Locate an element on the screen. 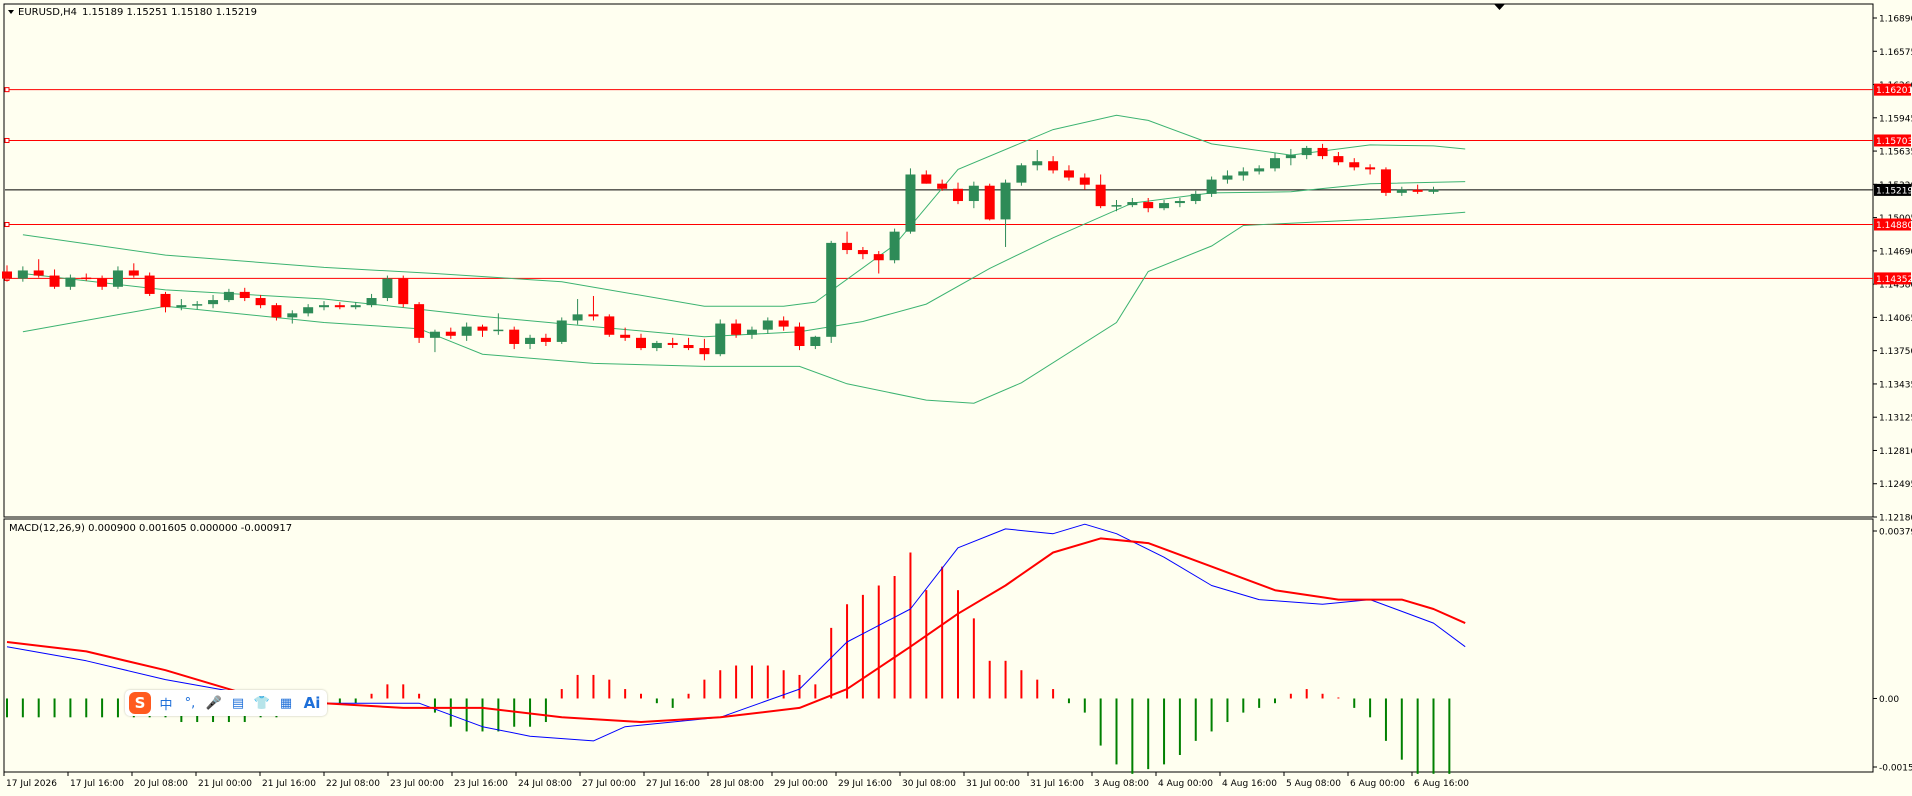 The height and width of the screenshot is (796, 1912). microphone-icon: 🎤 is located at coordinates (214, 703).